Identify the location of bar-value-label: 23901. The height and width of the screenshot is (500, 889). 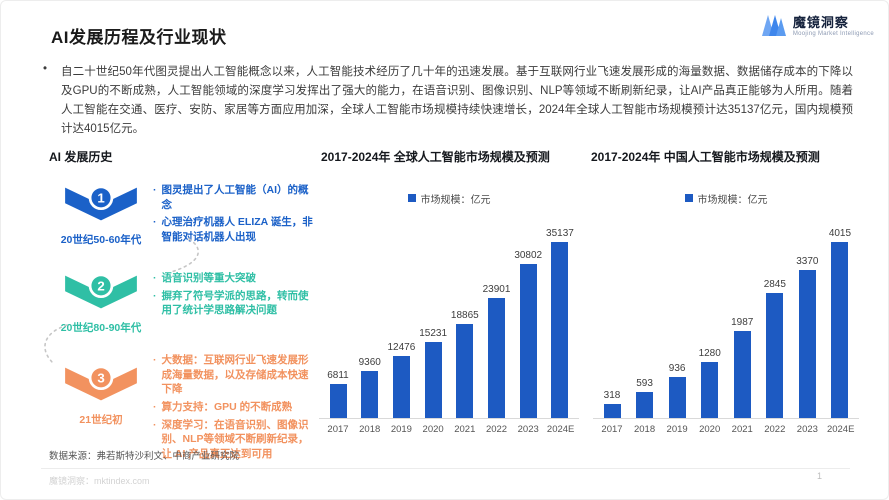
(496, 289).